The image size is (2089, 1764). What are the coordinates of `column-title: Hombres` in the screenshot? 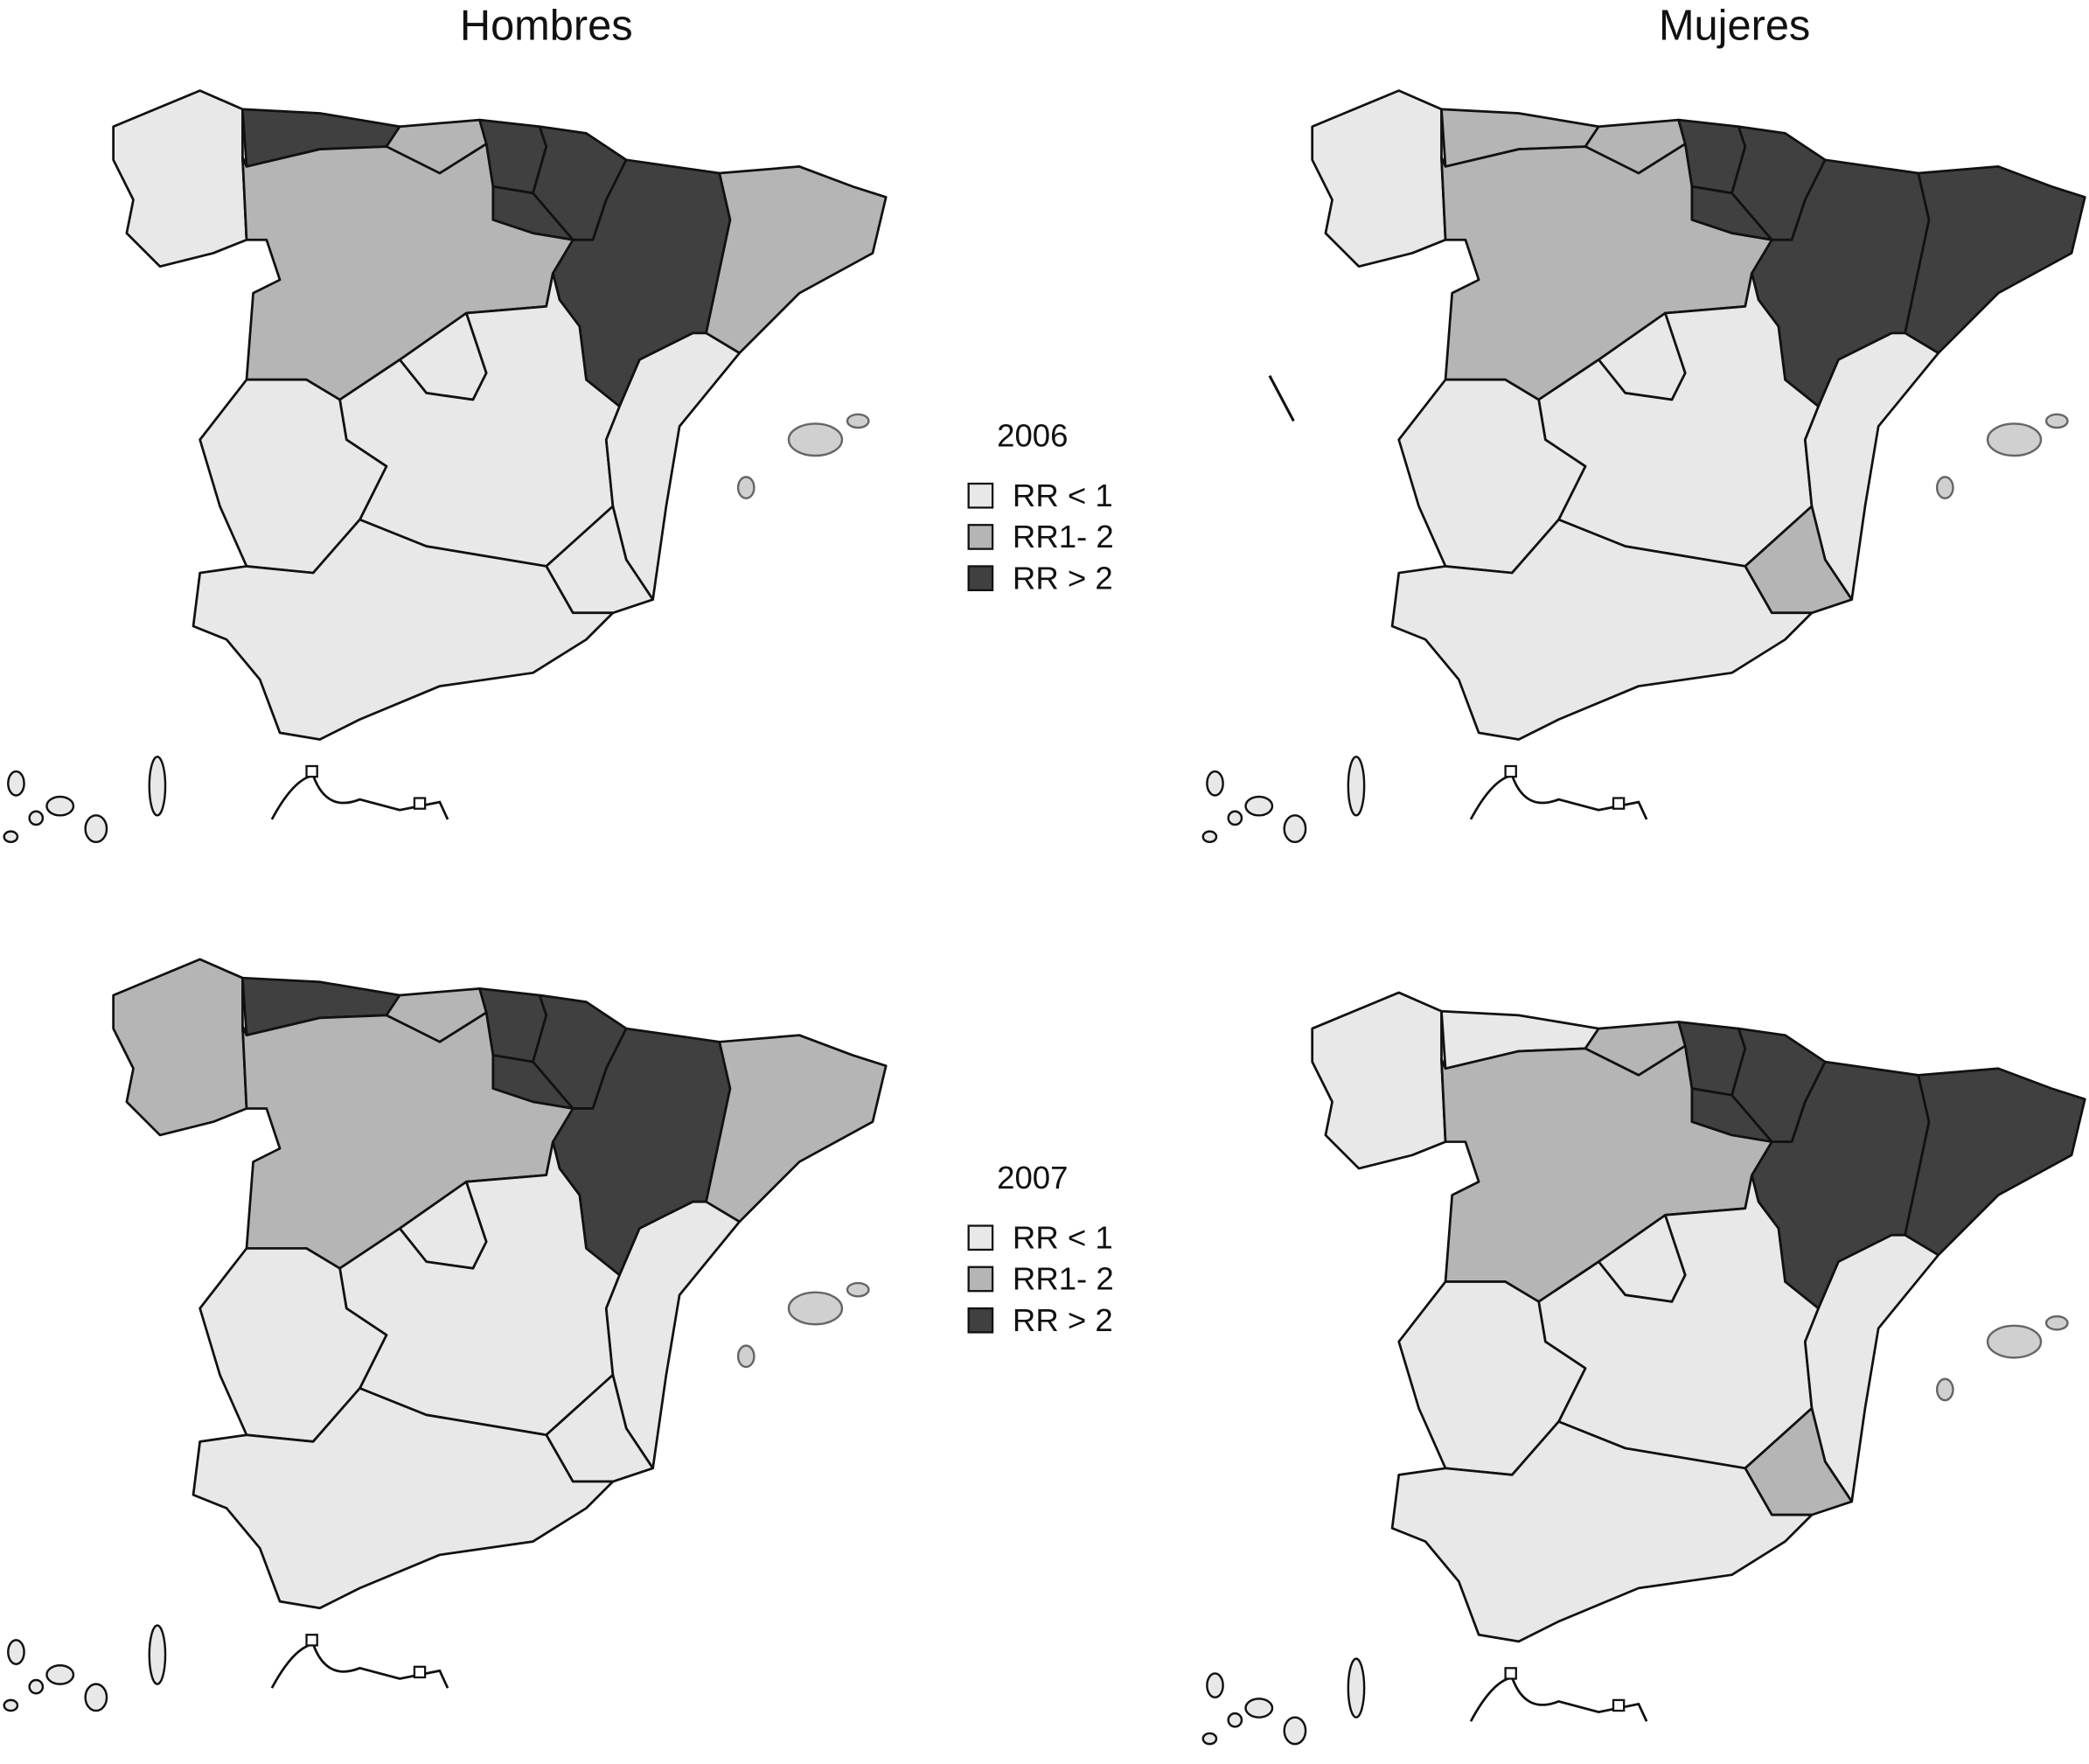 It's located at (546, 26).